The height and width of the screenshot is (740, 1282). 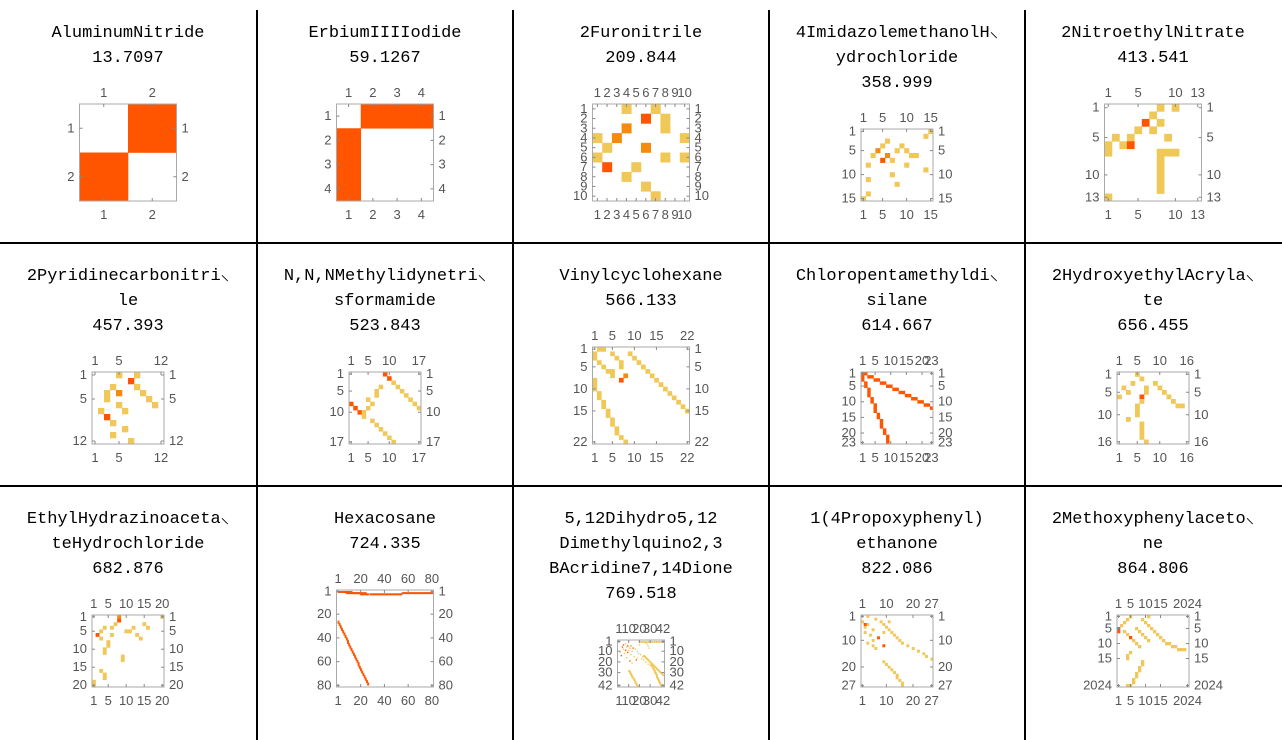 What do you see at coordinates (1187, 457) in the screenshot?
I see `tick-label-bottom: 16` at bounding box center [1187, 457].